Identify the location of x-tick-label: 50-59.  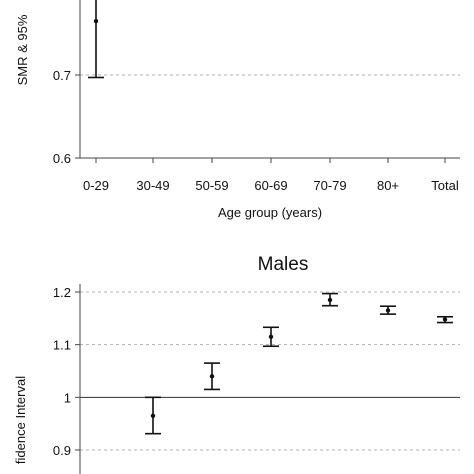
(211, 185).